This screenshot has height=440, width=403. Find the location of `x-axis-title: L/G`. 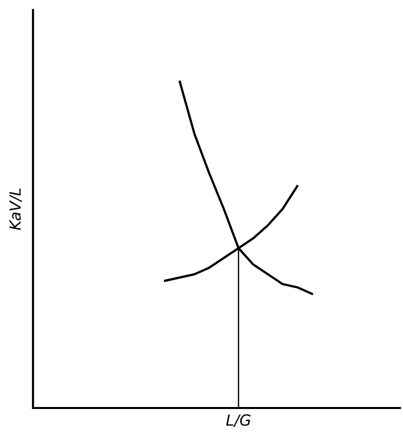

x-axis-title: L/G is located at coordinates (238, 420).